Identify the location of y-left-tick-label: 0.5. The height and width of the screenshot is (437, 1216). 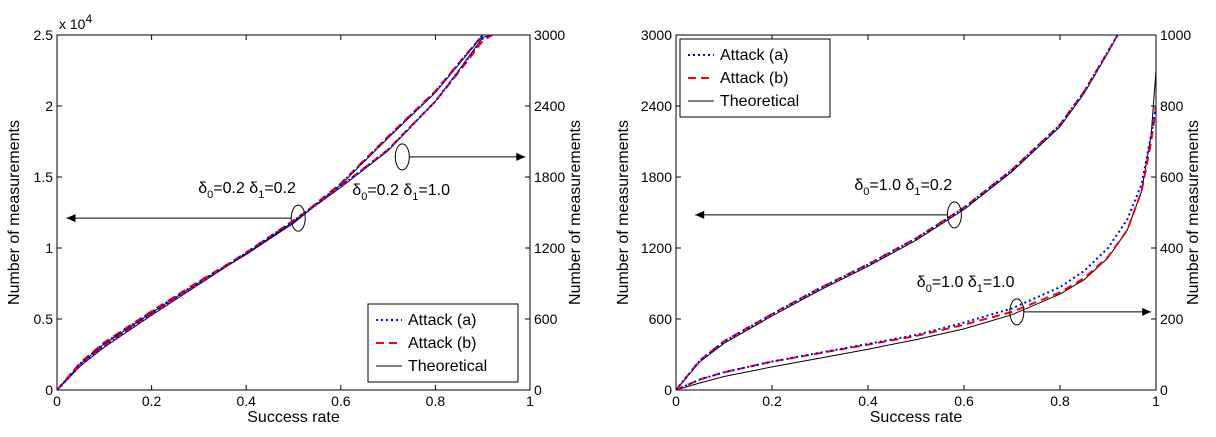
(44, 319).